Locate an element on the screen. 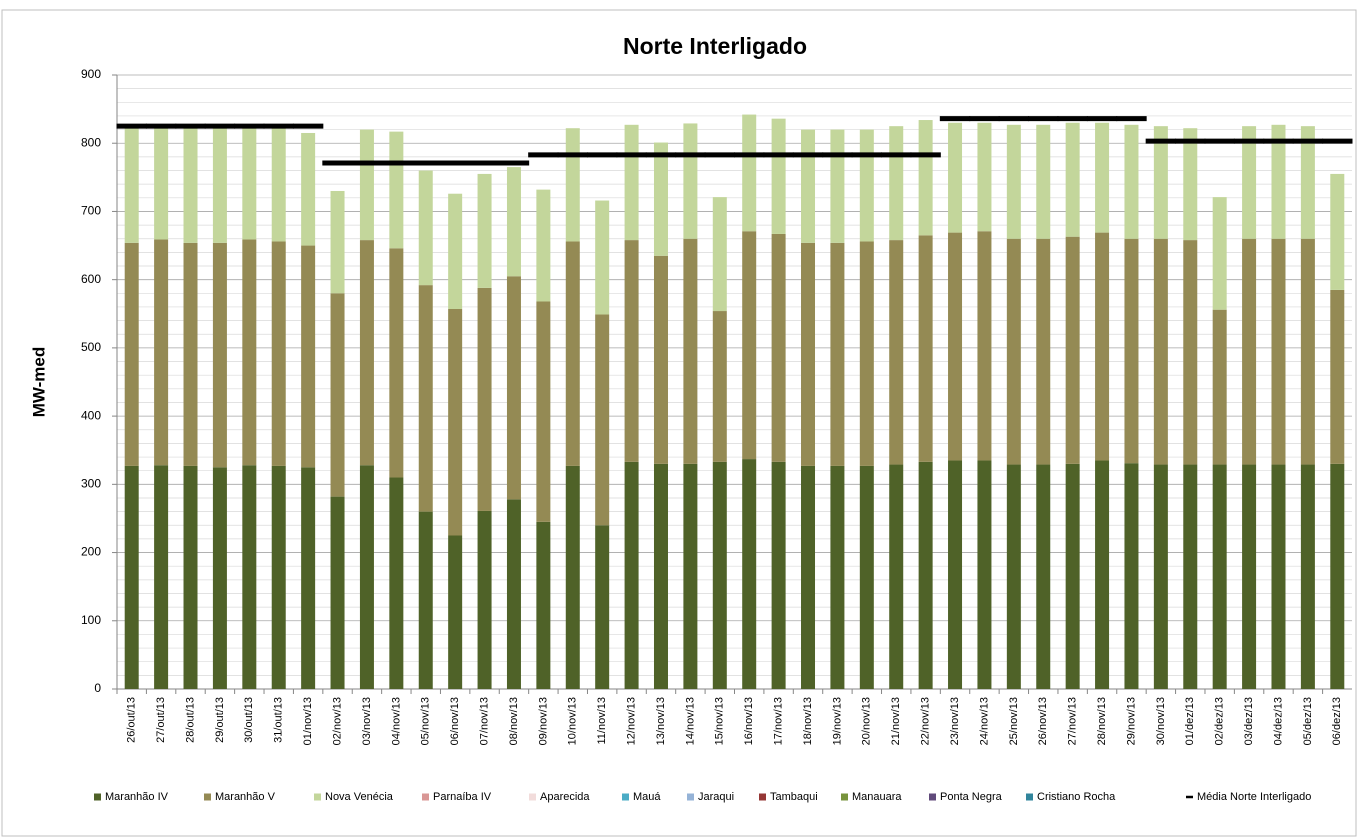 The width and height of the screenshot is (1358, 839). x-tick-label: 29/nov/13 is located at coordinates (1131, 721).